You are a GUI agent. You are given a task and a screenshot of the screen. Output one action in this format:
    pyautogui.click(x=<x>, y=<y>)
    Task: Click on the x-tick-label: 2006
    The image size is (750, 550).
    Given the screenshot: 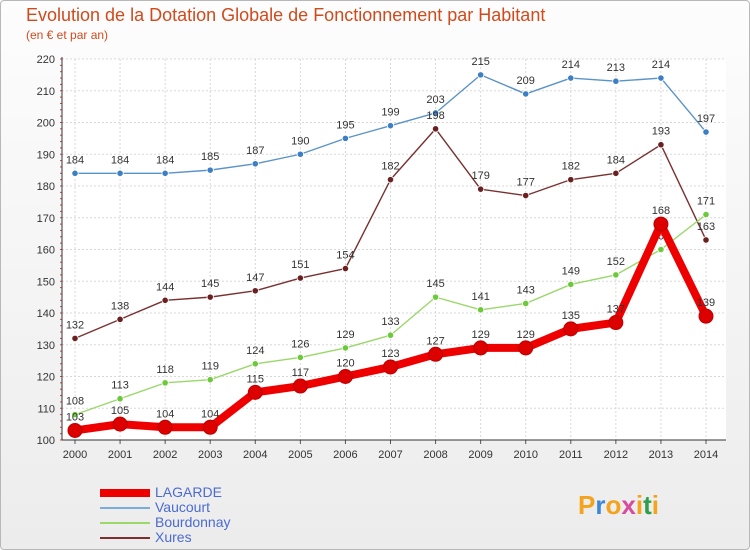 What is the action you would take?
    pyautogui.click(x=345, y=455)
    